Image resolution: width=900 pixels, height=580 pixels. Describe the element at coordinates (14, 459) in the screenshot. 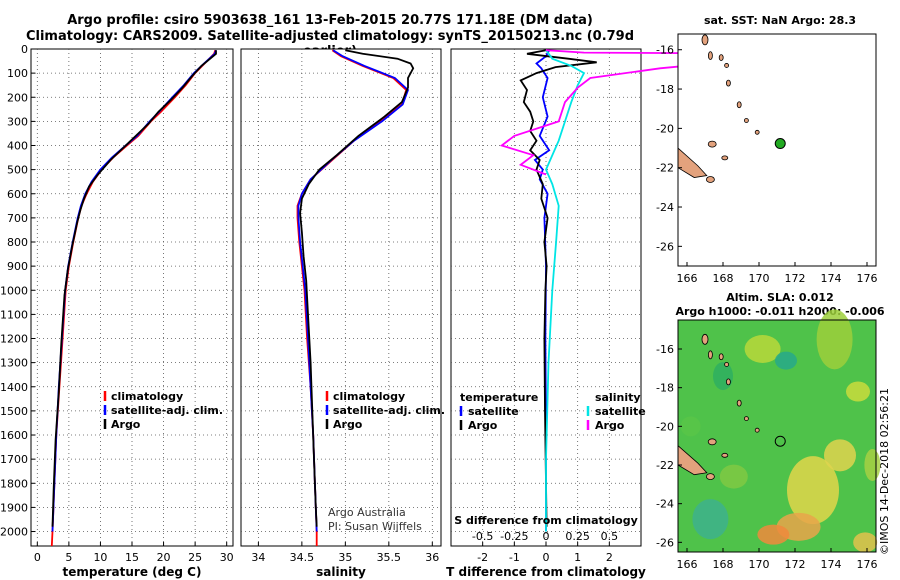

I see `depth-tick-label: 1700` at that location.